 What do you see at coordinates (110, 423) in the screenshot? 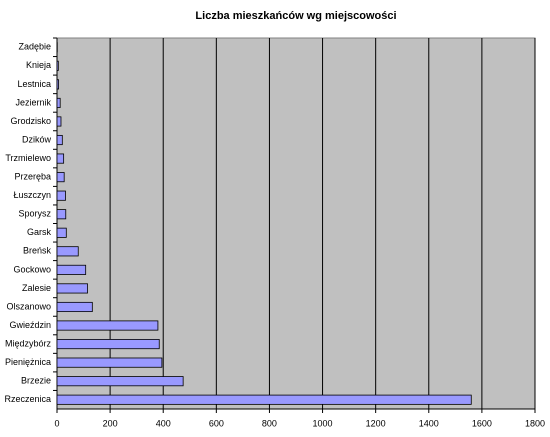
I see `x-tick-label: 200` at bounding box center [110, 423].